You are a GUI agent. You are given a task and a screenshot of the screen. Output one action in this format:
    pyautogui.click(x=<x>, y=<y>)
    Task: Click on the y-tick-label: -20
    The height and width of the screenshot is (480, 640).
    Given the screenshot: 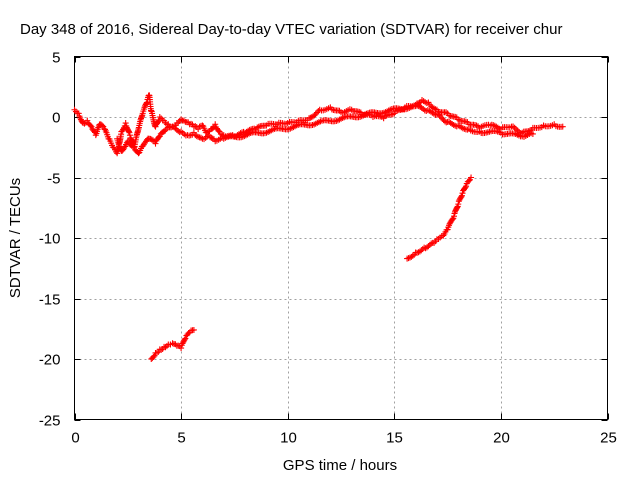 What is the action you would take?
    pyautogui.click(x=50, y=360)
    